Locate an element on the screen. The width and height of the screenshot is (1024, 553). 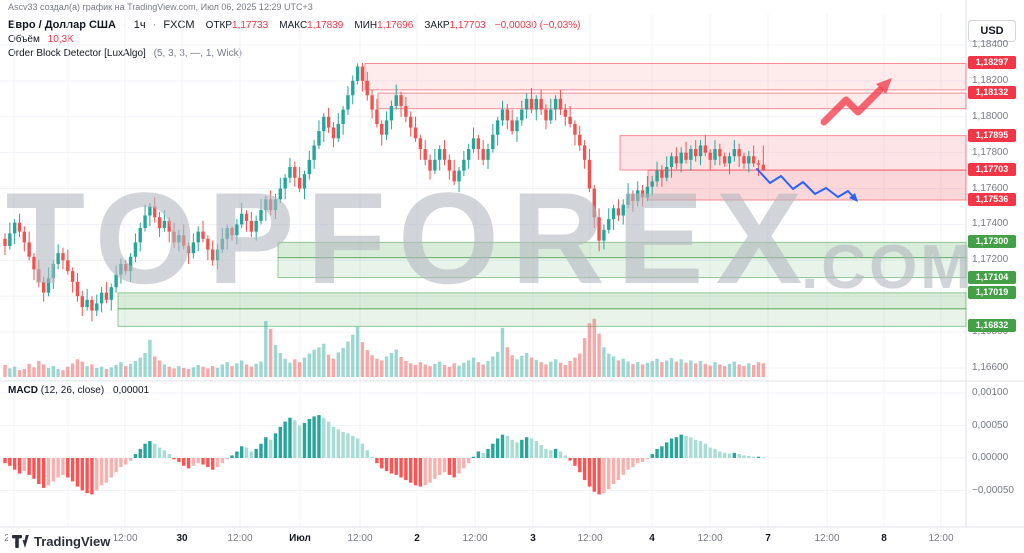
indicator-params: (5, 3, 3, —, 1, Wick) is located at coordinates (197, 53).